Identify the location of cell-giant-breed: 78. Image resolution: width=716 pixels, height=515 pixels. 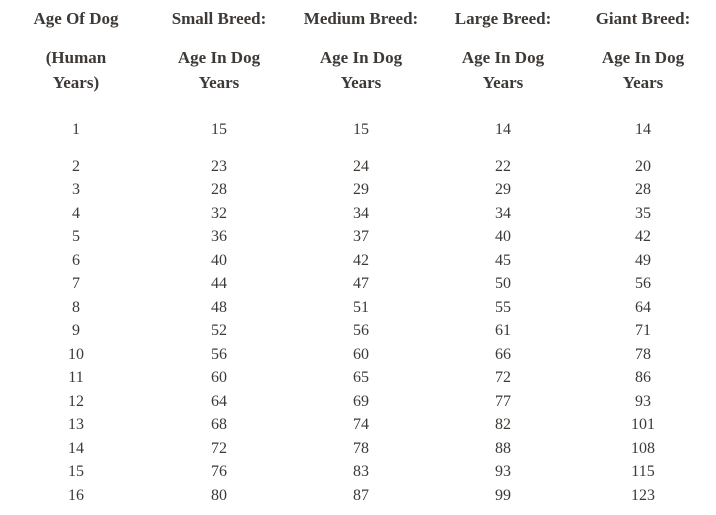
(643, 354).